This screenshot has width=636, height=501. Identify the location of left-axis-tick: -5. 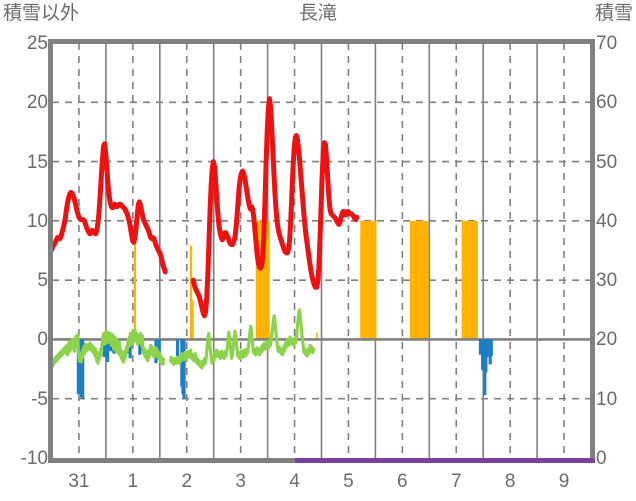
(39, 399).